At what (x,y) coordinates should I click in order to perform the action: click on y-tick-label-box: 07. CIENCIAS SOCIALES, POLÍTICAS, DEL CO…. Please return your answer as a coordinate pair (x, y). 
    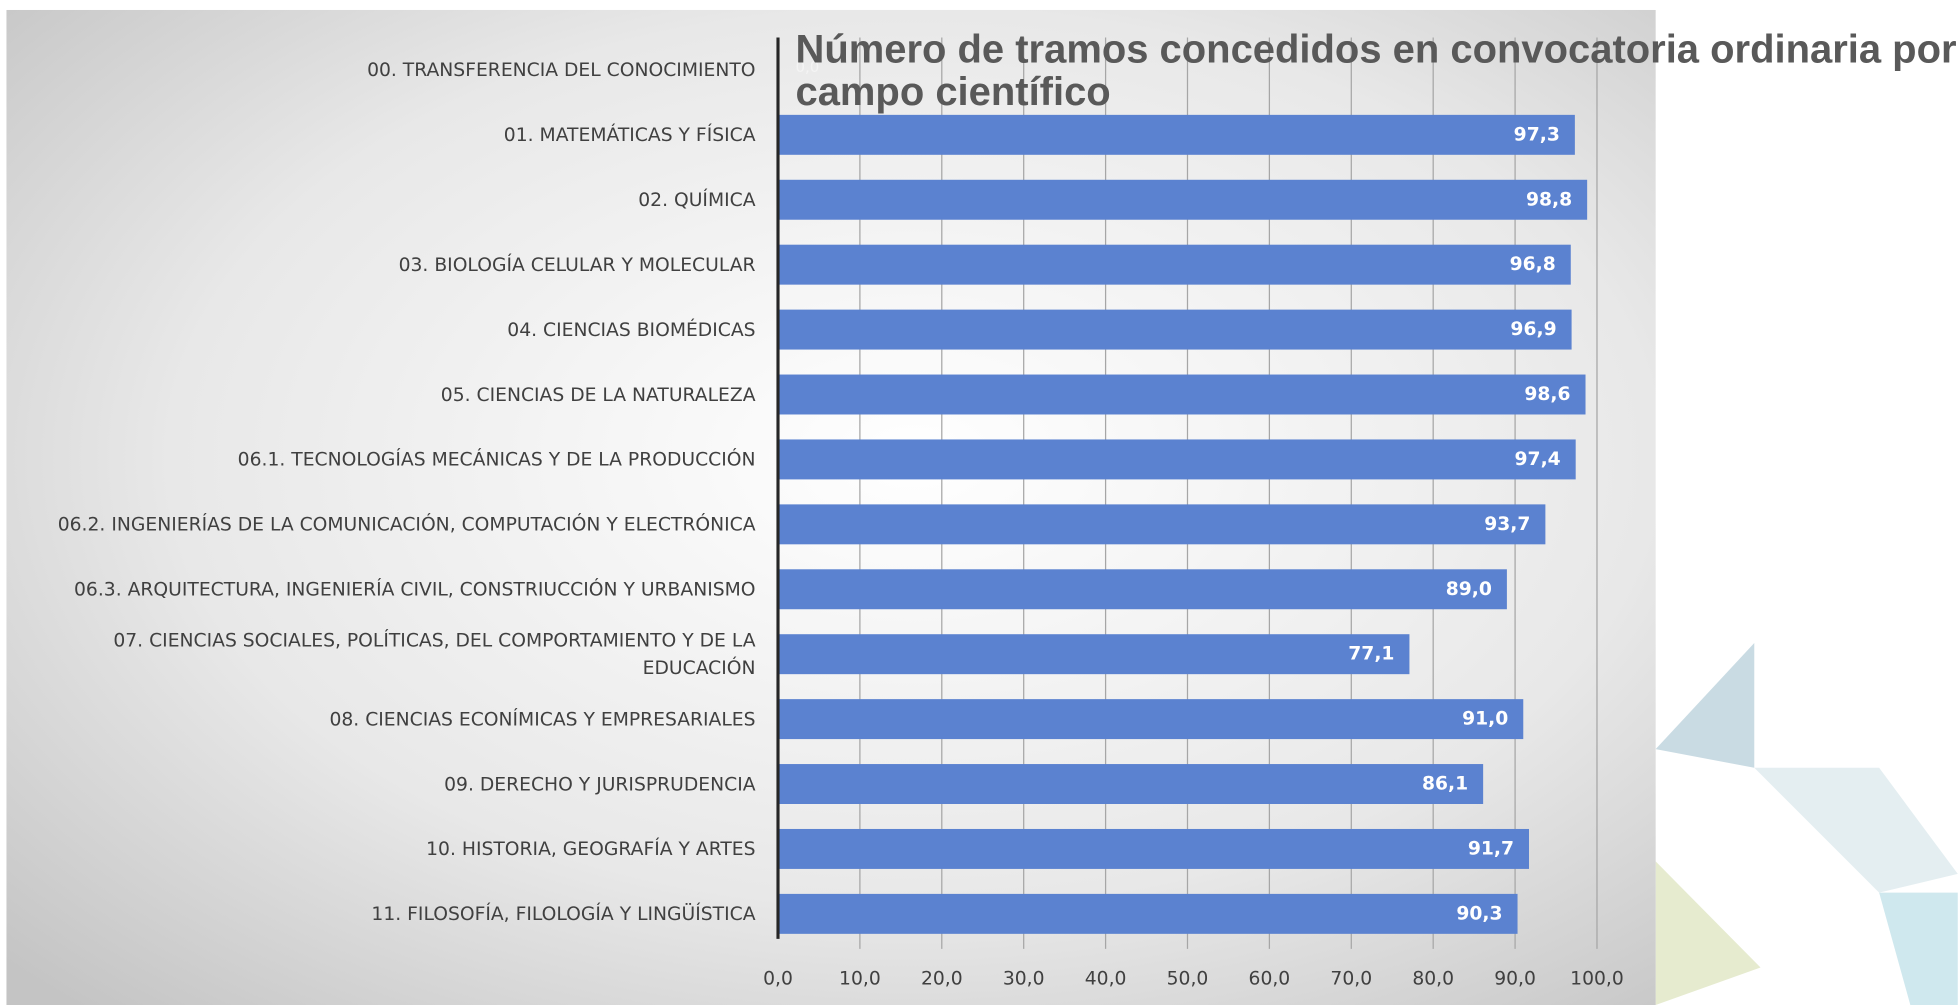
    Looking at the image, I should click on (380, 654).